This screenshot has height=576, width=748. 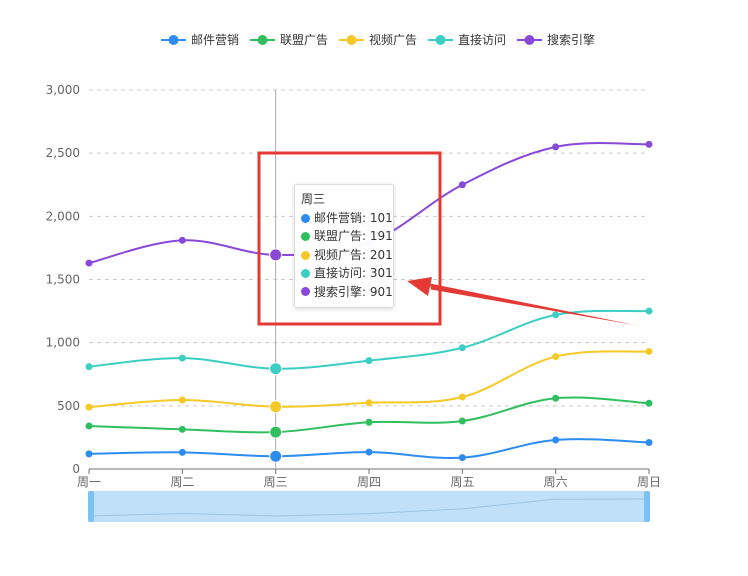 What do you see at coordinates (76, 469) in the screenshot?
I see `y-tick-label: 0` at bounding box center [76, 469].